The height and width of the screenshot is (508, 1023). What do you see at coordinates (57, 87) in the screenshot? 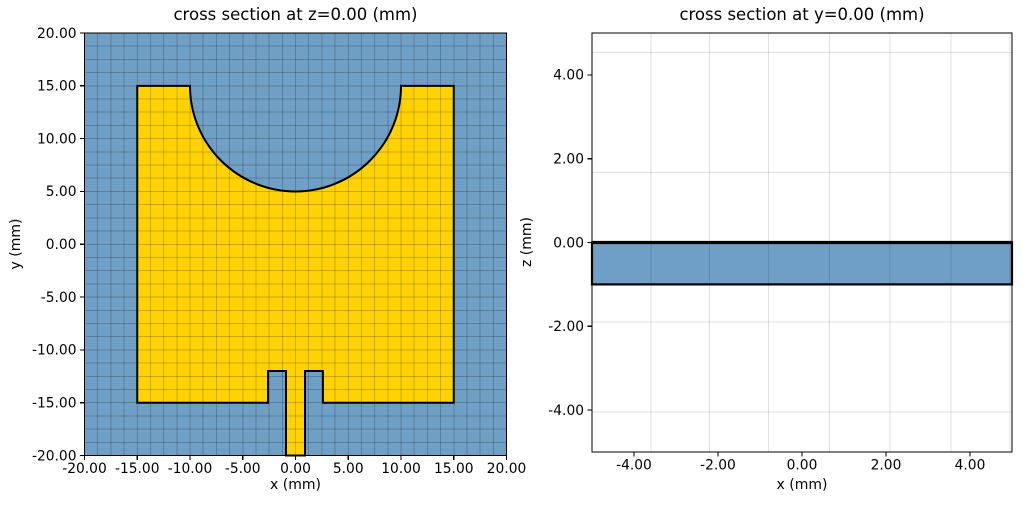
I see `y-tick-label: 15.00` at bounding box center [57, 87].